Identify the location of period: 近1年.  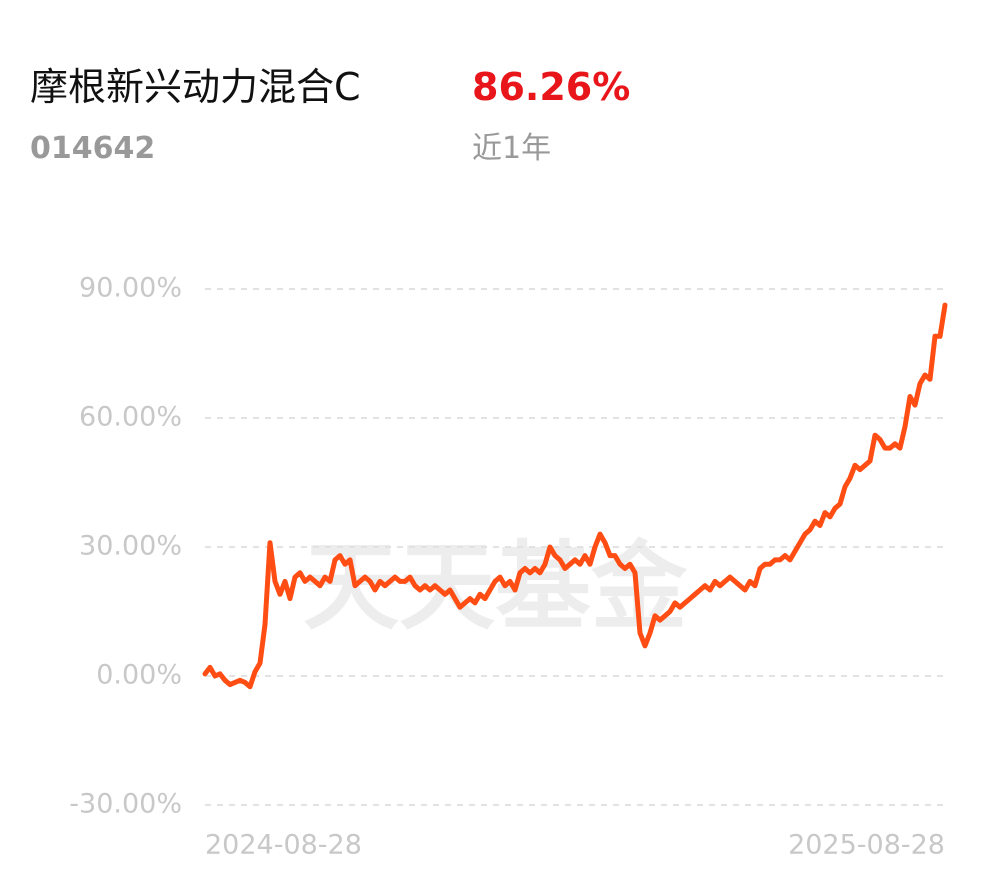
(511, 148).